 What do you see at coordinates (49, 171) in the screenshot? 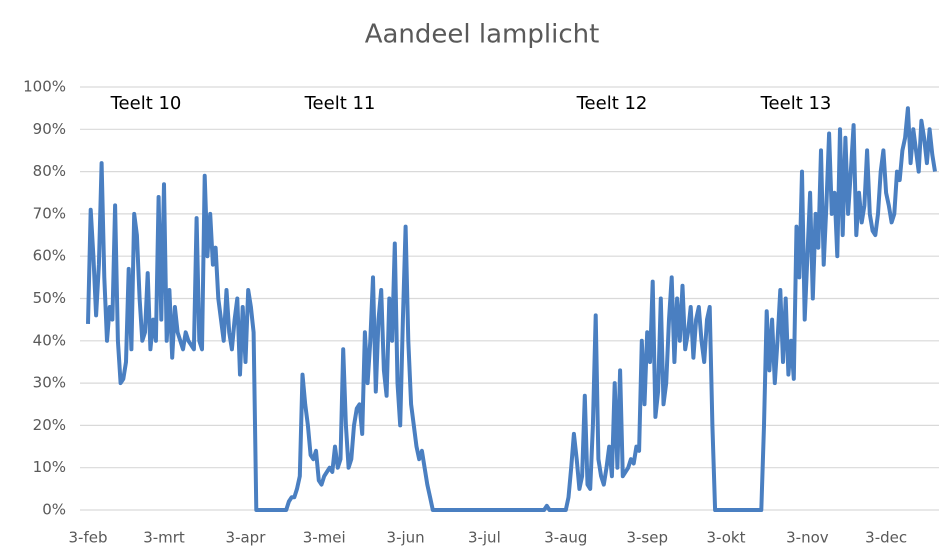
I see `y-tick-label: 80%` at bounding box center [49, 171].